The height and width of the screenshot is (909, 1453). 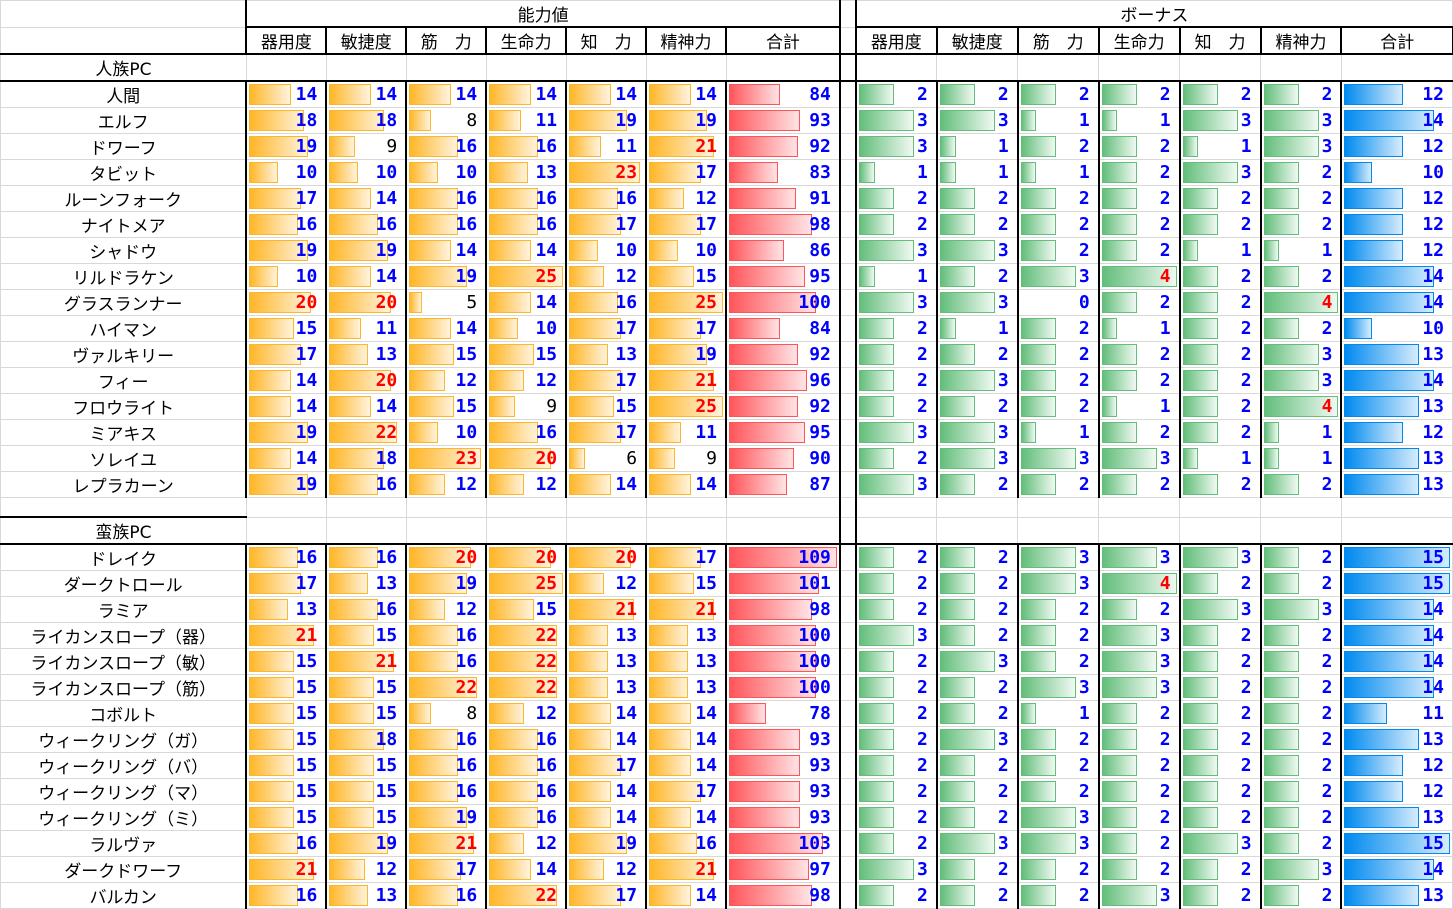 I want to click on race-name: ダークドワーフ, so click(x=123, y=869).